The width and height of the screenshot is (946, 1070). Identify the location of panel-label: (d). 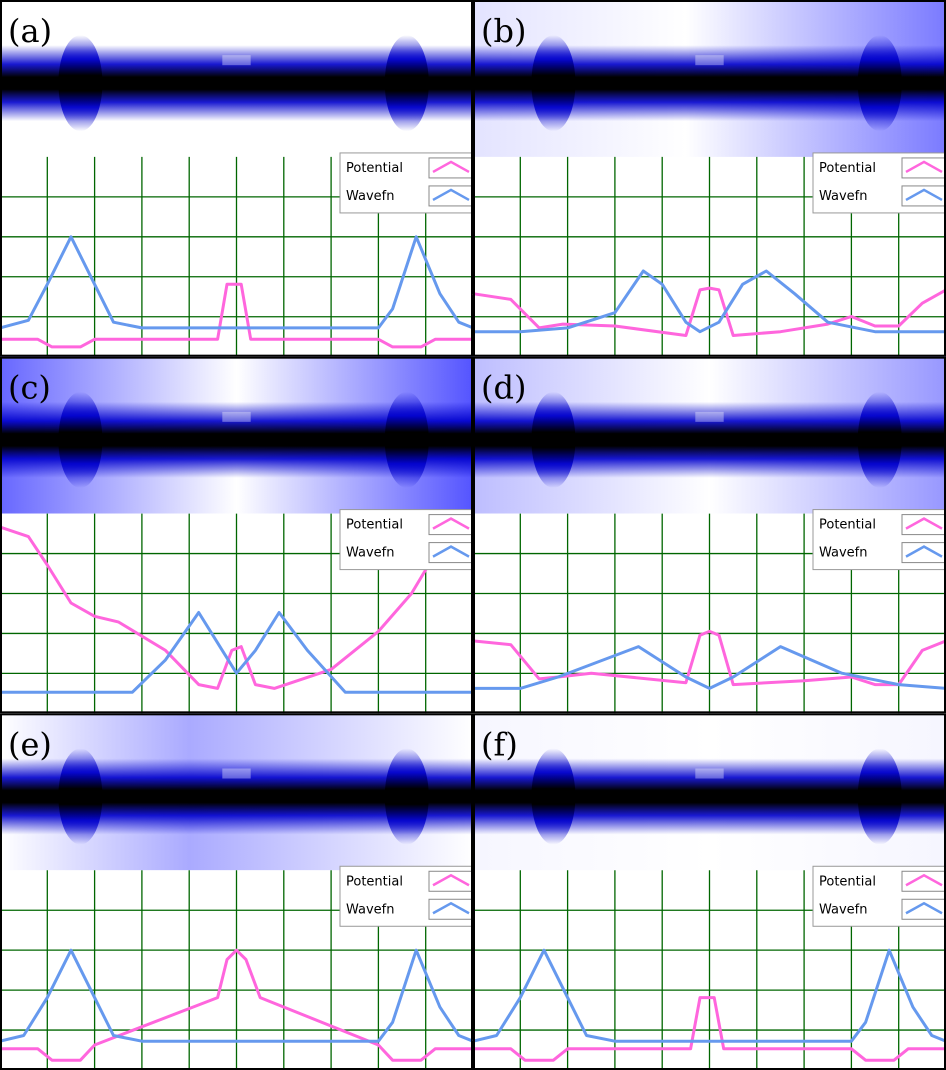
(503, 388).